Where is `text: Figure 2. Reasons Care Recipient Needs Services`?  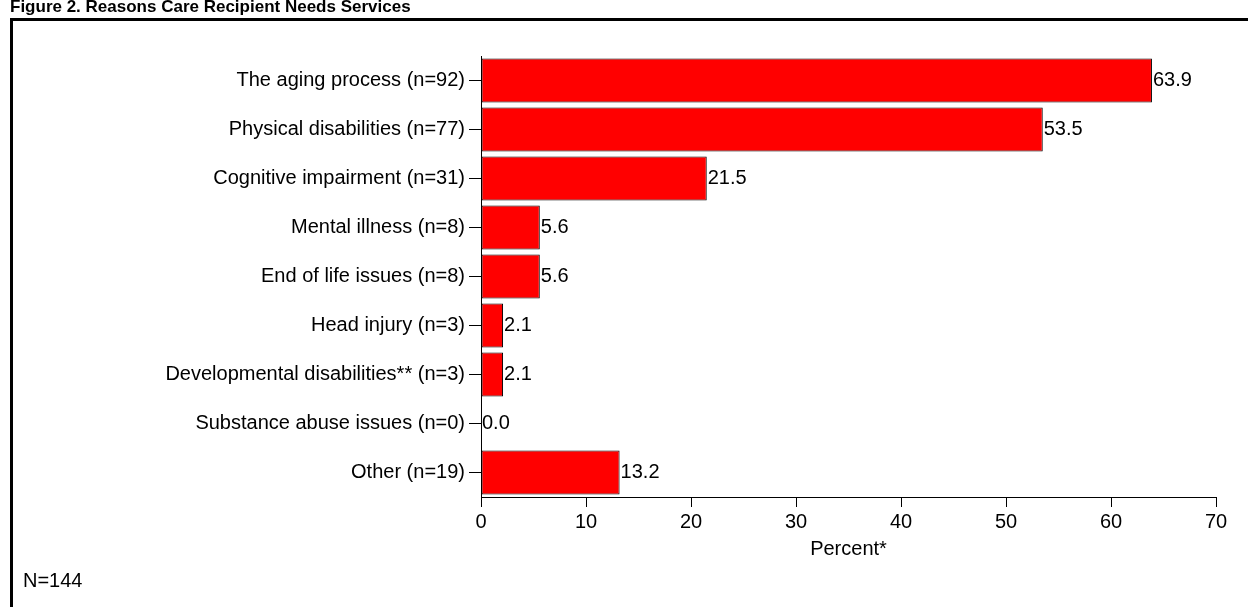
text: Figure 2. Reasons Care Recipient Needs Services is located at coordinates (210, 8).